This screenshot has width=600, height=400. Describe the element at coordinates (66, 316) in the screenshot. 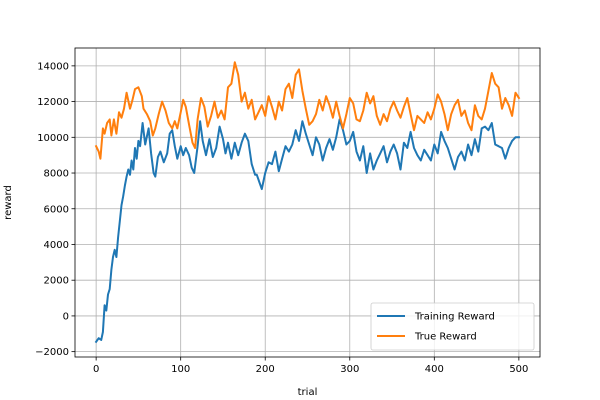

I see `y-tick-label: 0` at that location.